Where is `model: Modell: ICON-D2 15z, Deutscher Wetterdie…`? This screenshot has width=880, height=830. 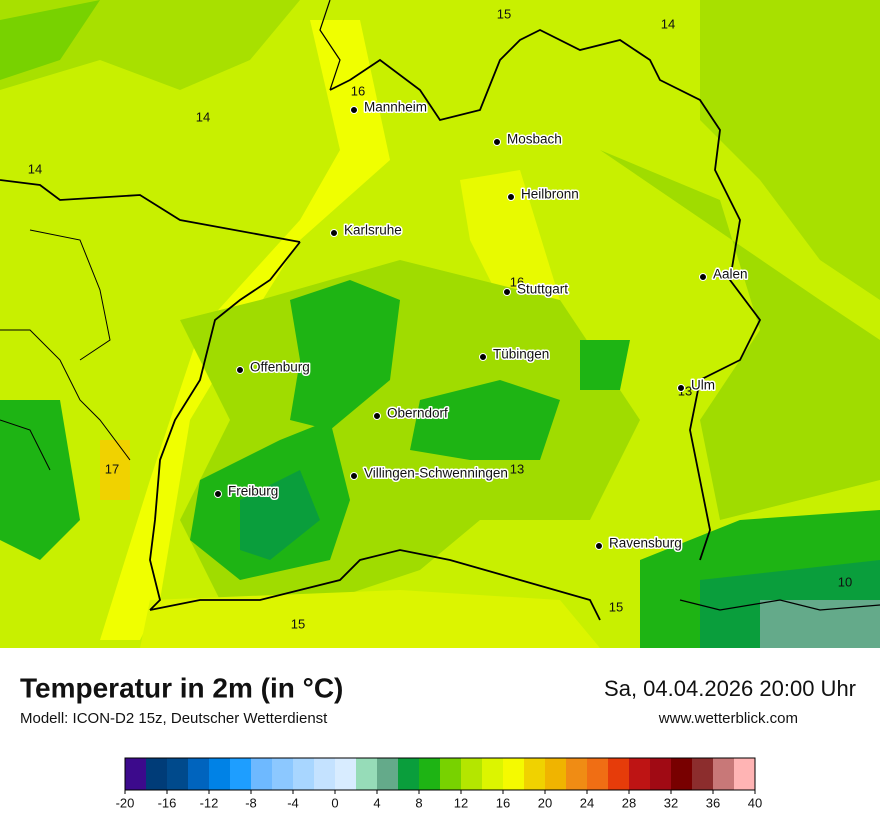 model: Modell: ICON-D2 15z, Deutscher Wetterdie… is located at coordinates (174, 718).